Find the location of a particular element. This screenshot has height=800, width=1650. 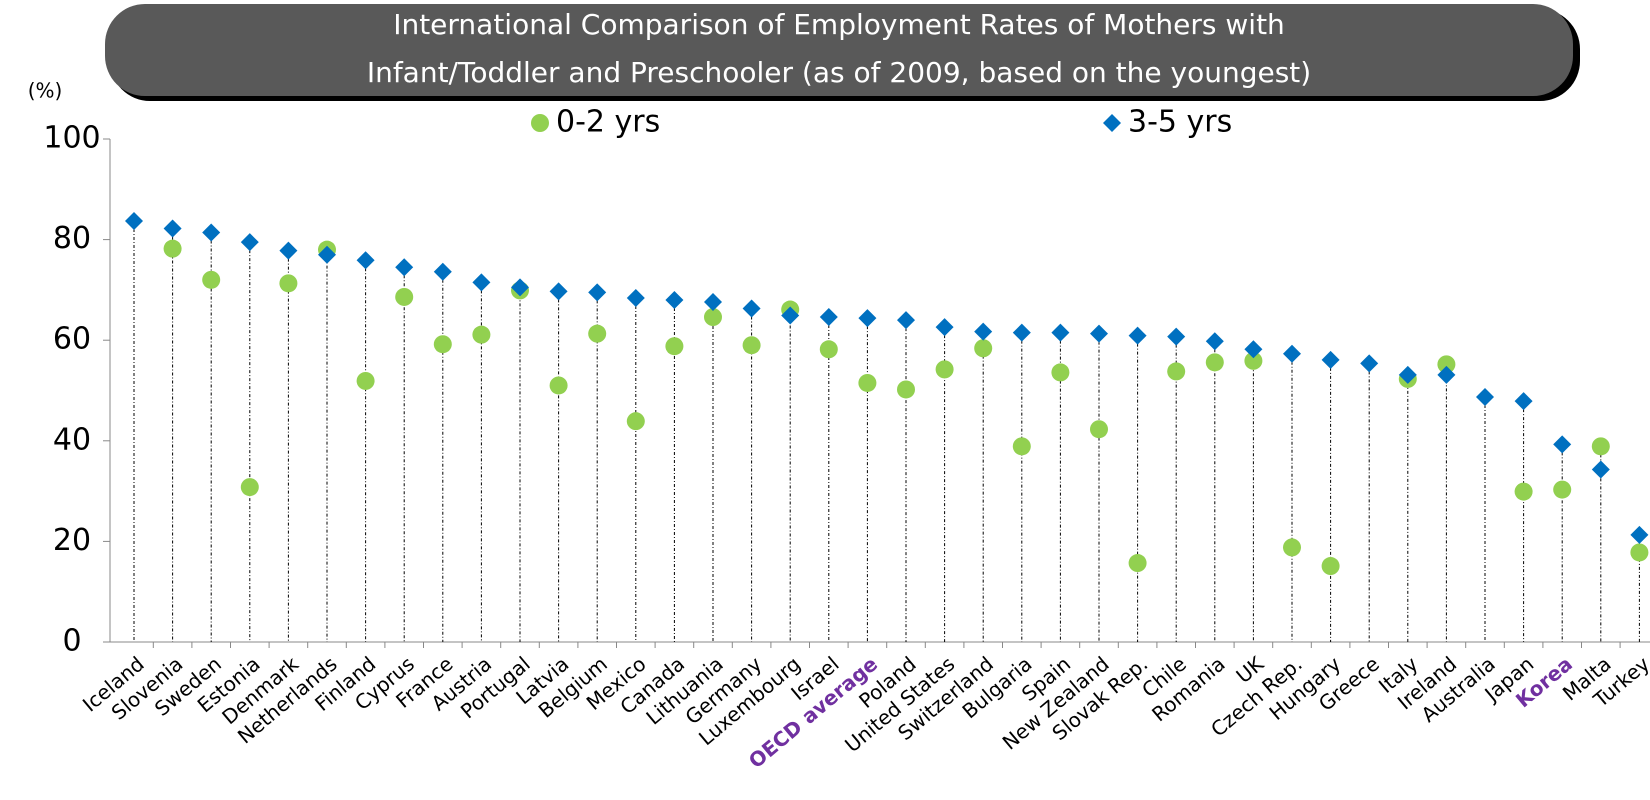

legend-label: 0-2 yrs is located at coordinates (608, 122).